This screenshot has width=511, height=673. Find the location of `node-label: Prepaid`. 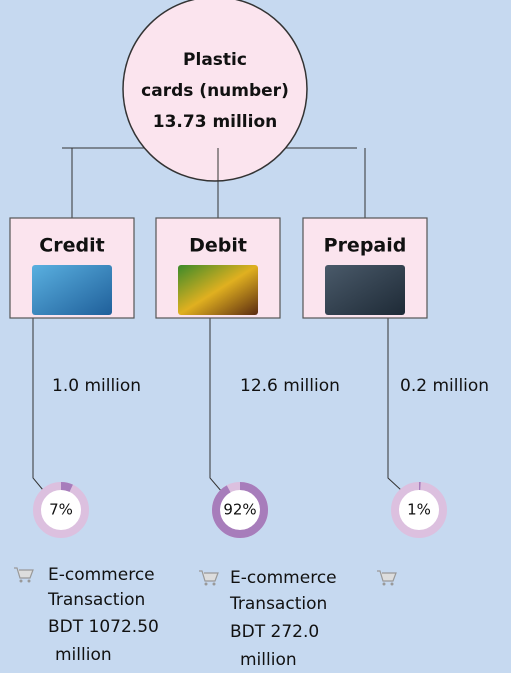

node-label: Prepaid is located at coordinates (365, 246).